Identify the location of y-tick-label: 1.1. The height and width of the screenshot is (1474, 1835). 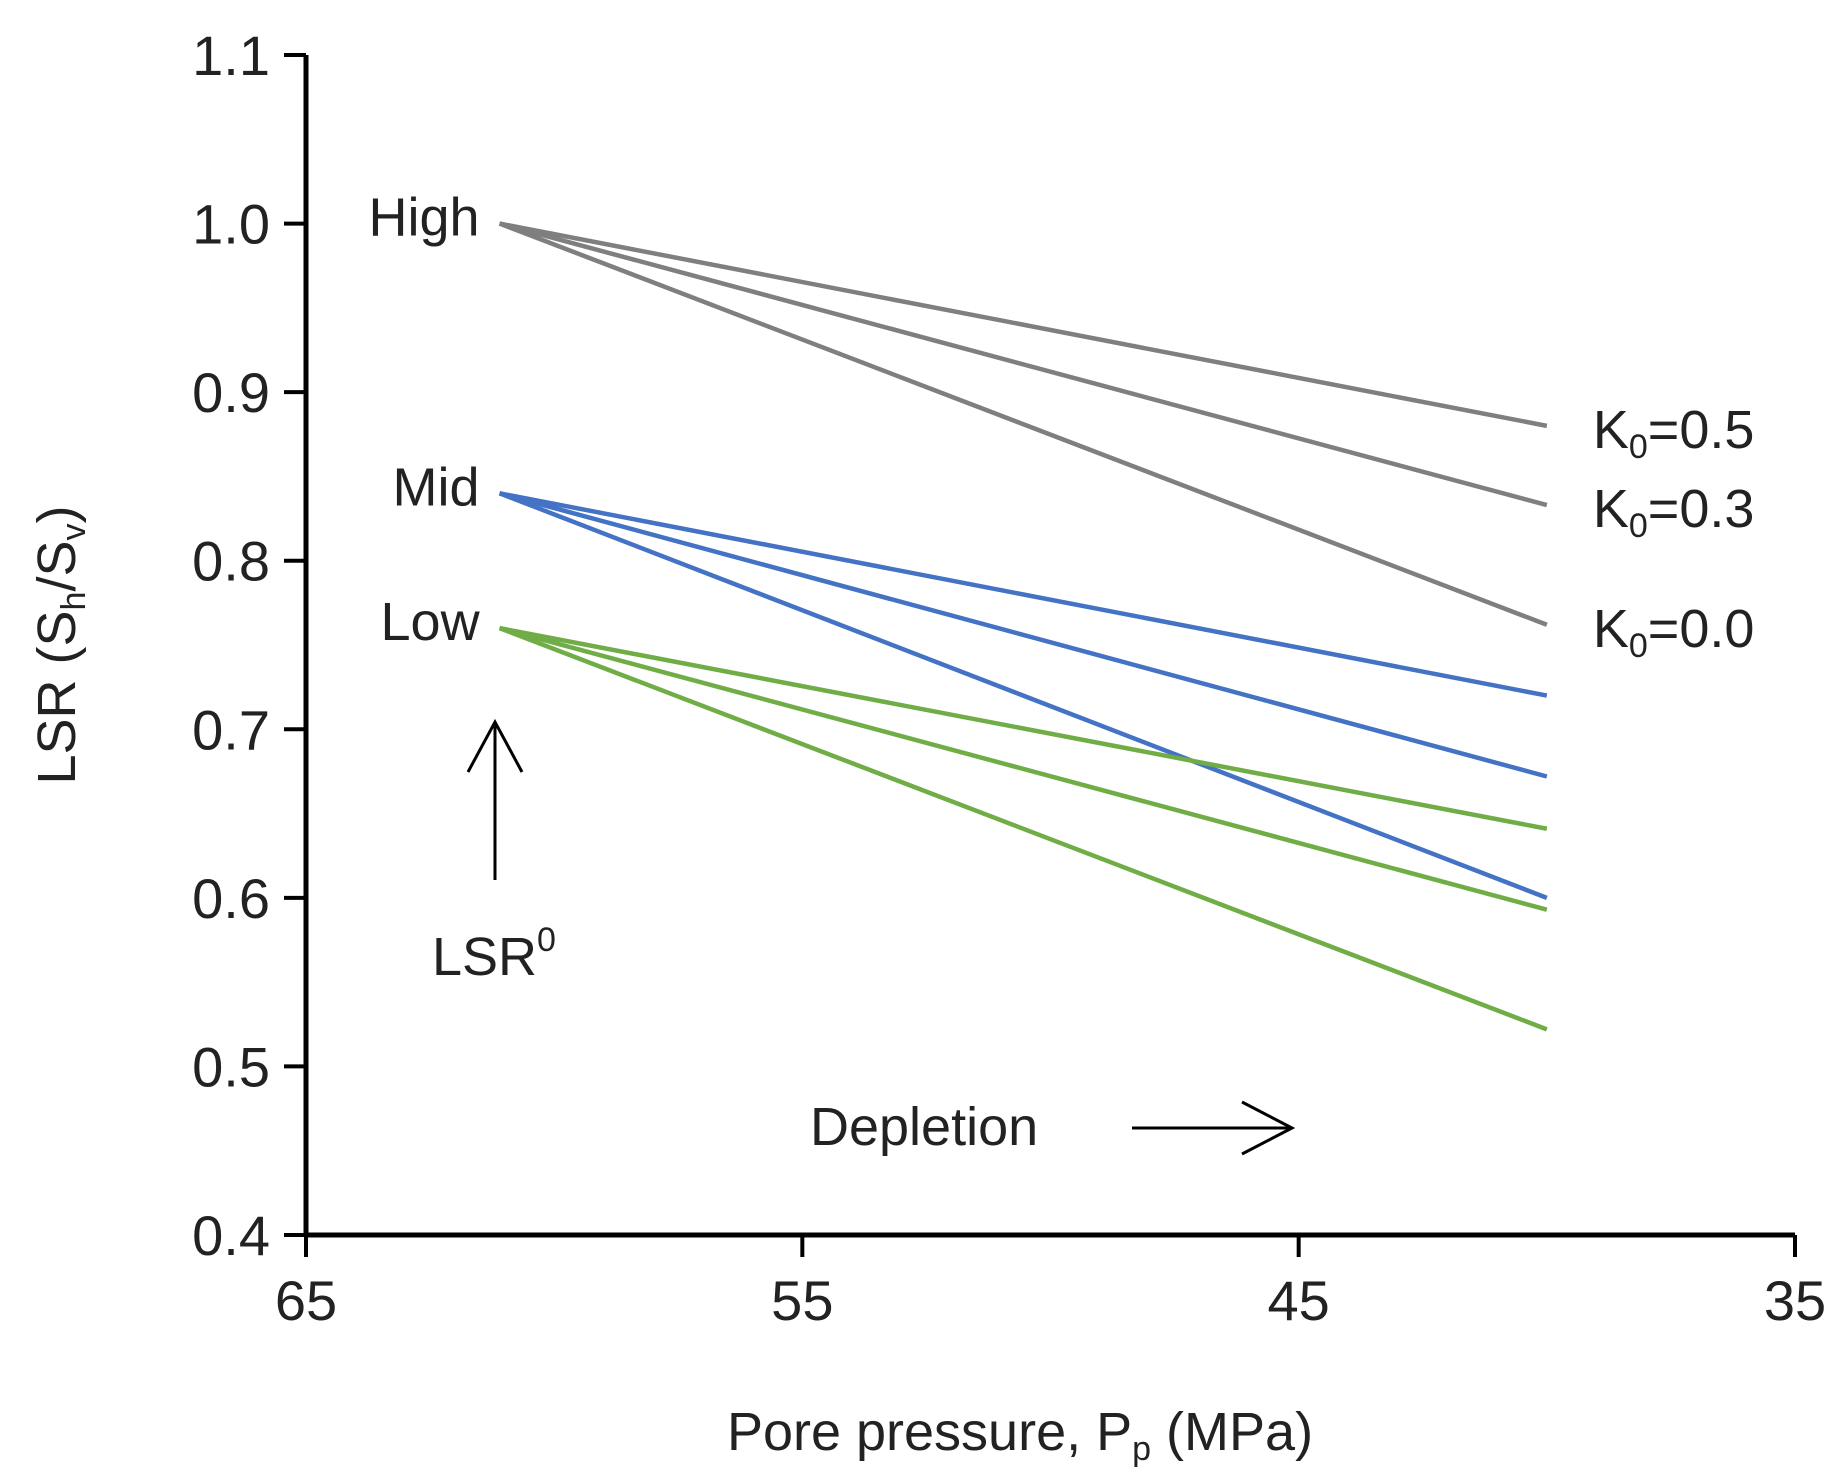
(231, 55).